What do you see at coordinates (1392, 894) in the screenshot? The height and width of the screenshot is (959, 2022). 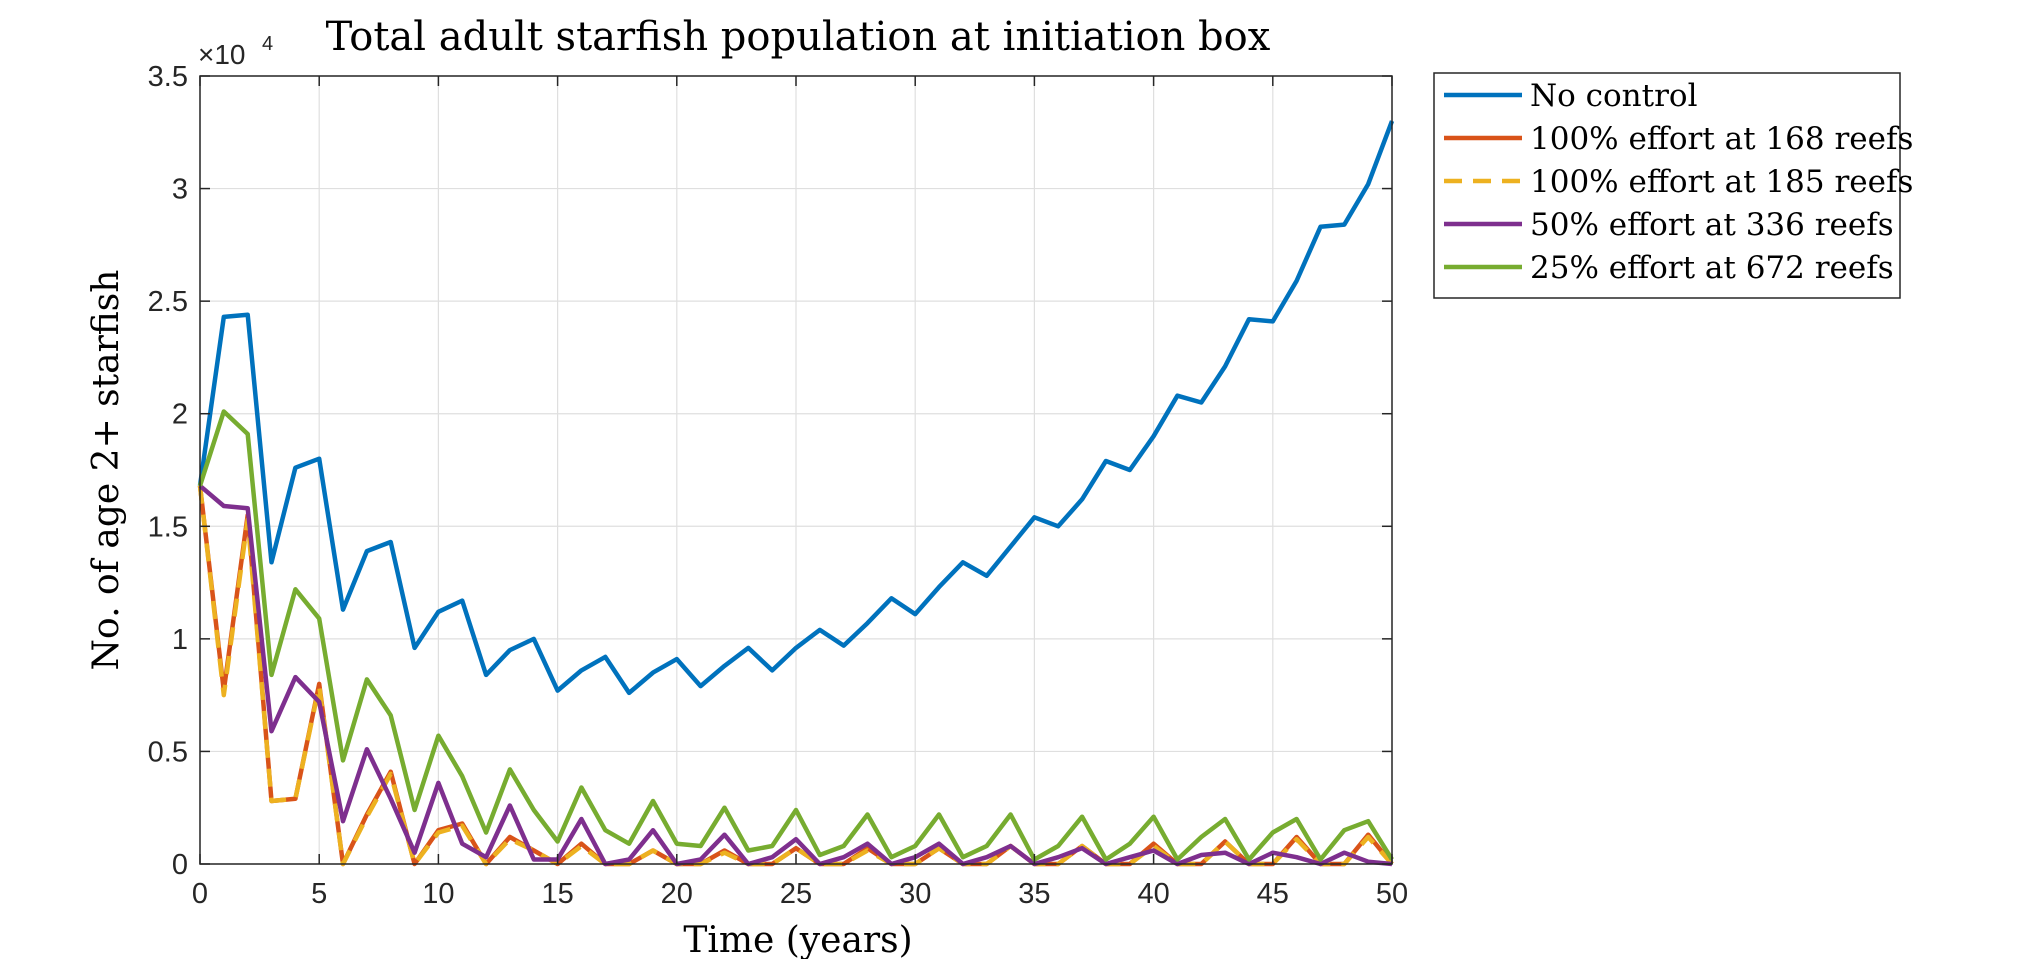 I see `x-tick-label: 50` at bounding box center [1392, 894].